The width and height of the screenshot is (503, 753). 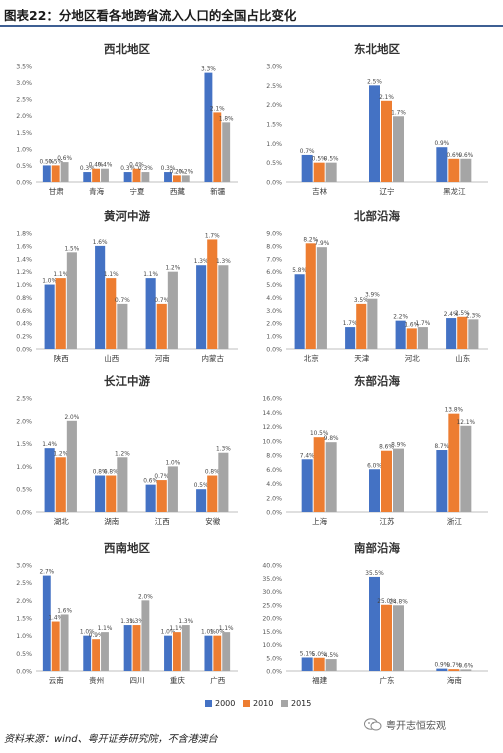 What do you see at coordinates (208, 703) in the screenshot?
I see `legend-swatch-2000` at bounding box center [208, 703].